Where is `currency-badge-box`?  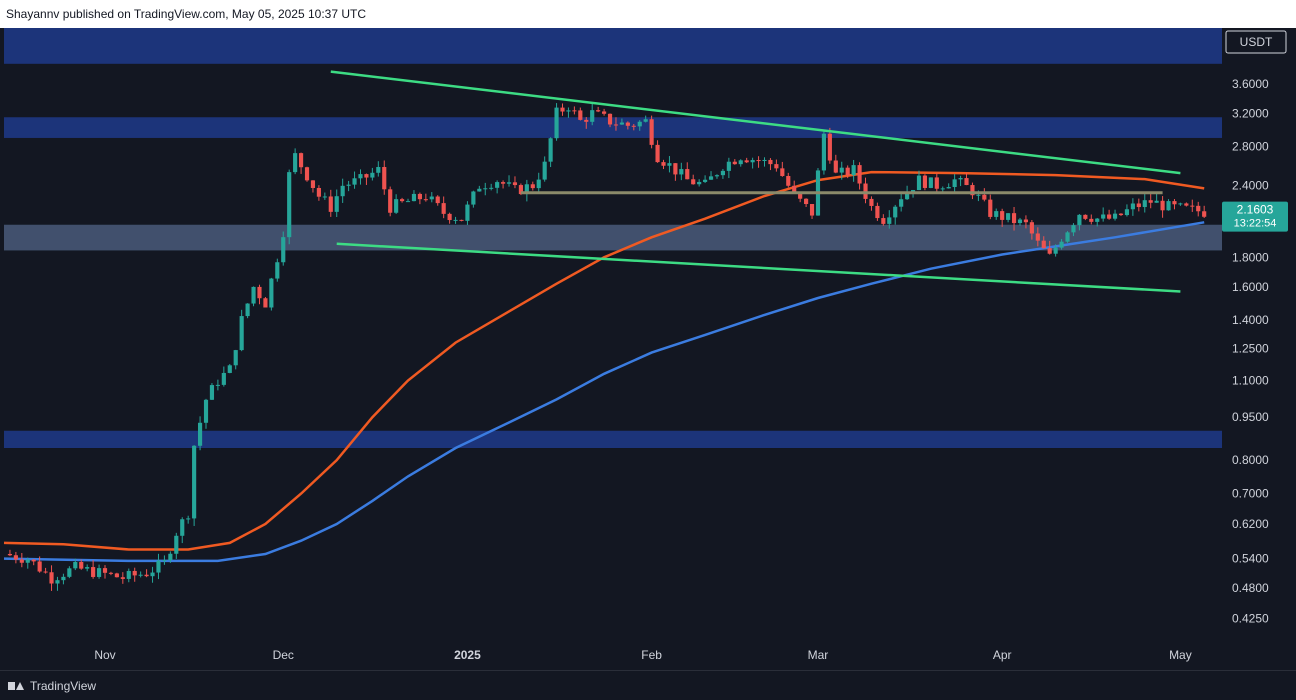 currency-badge-box is located at coordinates (1256, 42).